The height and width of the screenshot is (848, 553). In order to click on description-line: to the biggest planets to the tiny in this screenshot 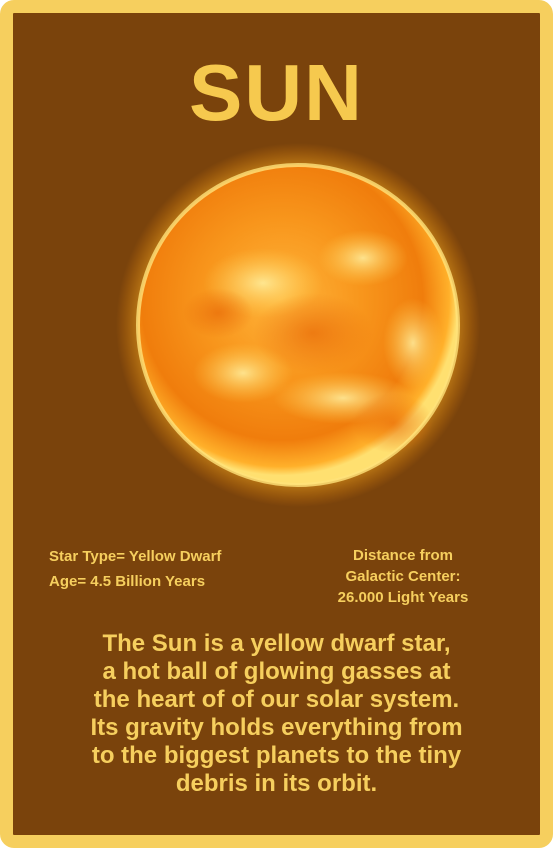, I will do `click(276, 755)`.